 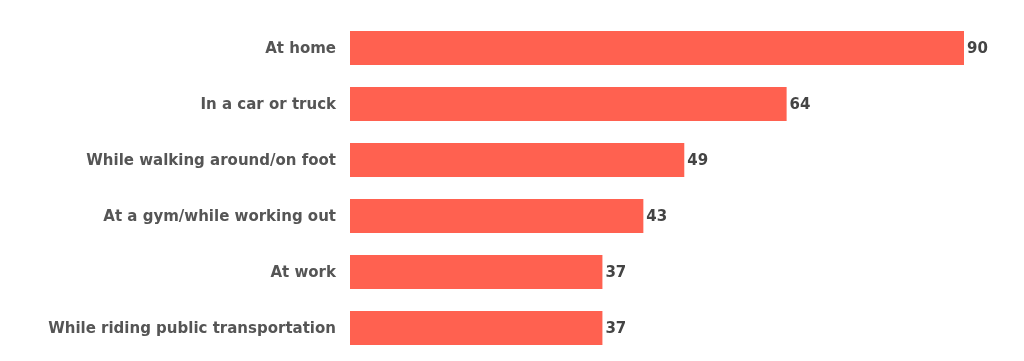 I want to click on y-tick-label: While riding public transportation, so click(x=192, y=328).